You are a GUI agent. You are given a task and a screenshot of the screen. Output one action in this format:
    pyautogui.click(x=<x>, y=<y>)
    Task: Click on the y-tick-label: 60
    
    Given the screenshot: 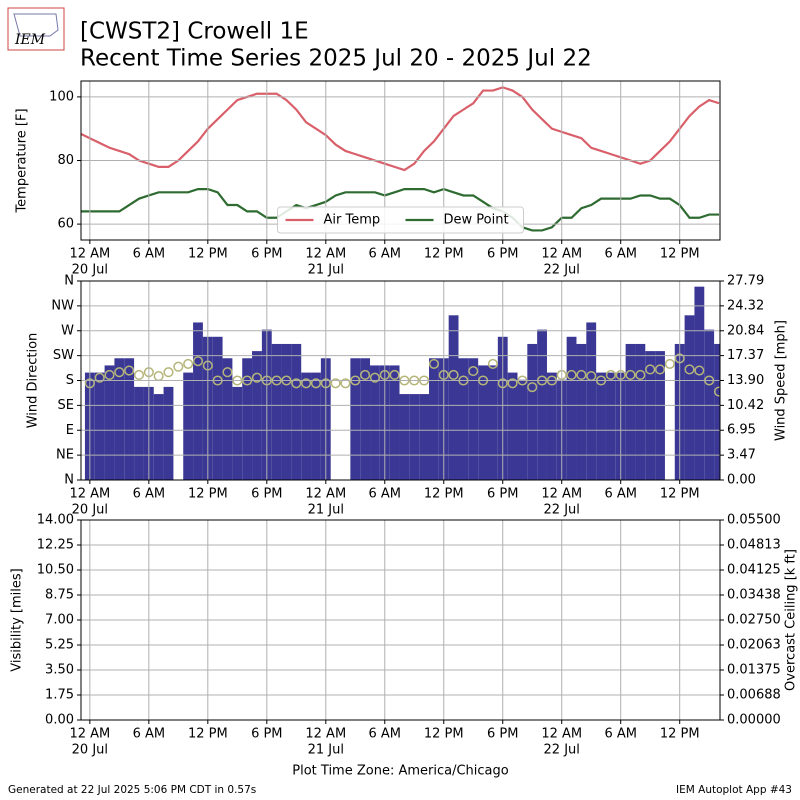 What is the action you would take?
    pyautogui.click(x=65, y=224)
    